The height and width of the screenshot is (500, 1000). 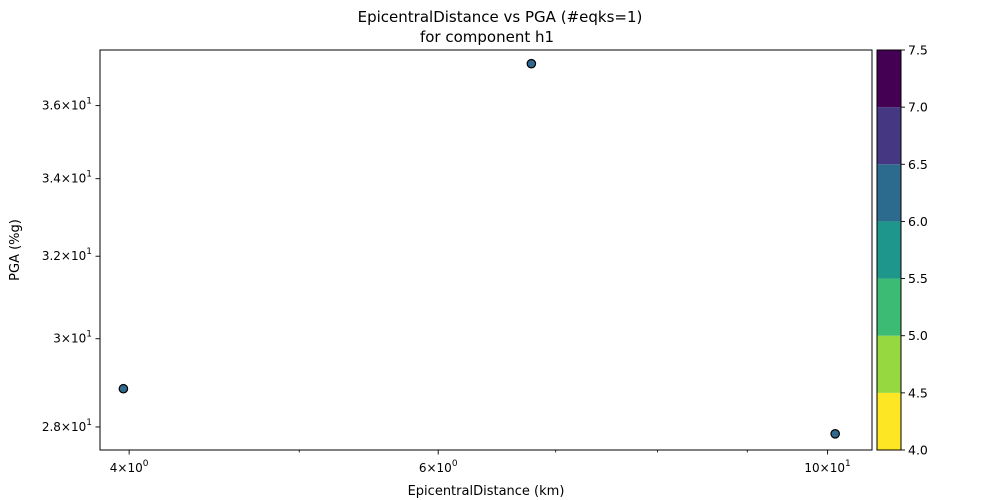 I want to click on x-axis-label: EpicentralDistance (km), so click(x=486, y=491).